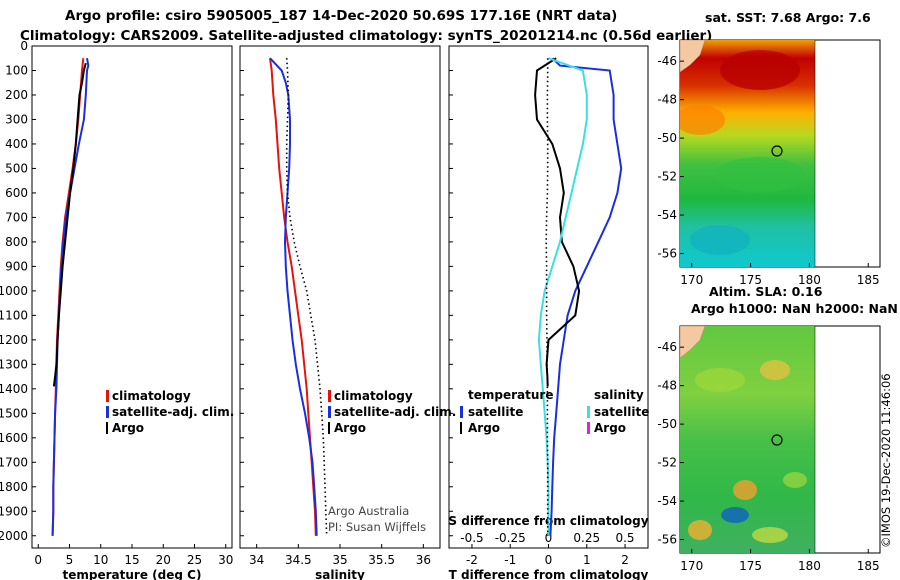  What do you see at coordinates (886, 460) in the screenshot?
I see `imos-watermark: ©IMOS 19-Dec-2020 11:46:06` at bounding box center [886, 460].